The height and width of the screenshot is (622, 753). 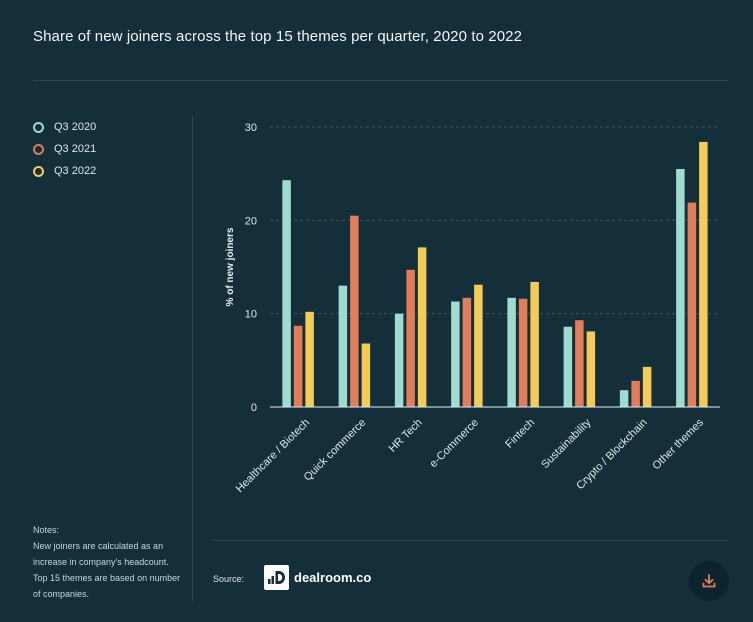 I want to click on download-button, so click(x=709, y=581).